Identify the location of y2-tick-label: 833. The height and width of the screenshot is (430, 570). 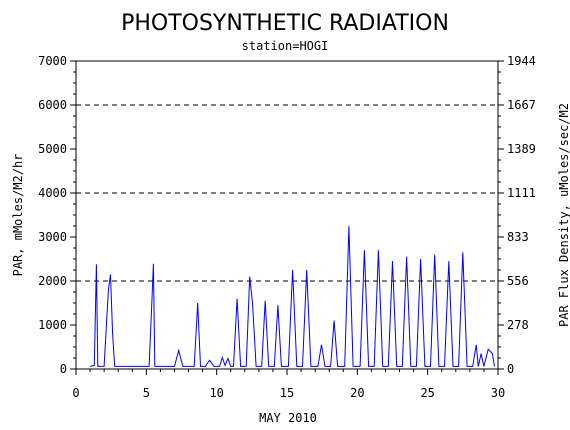
(518, 237).